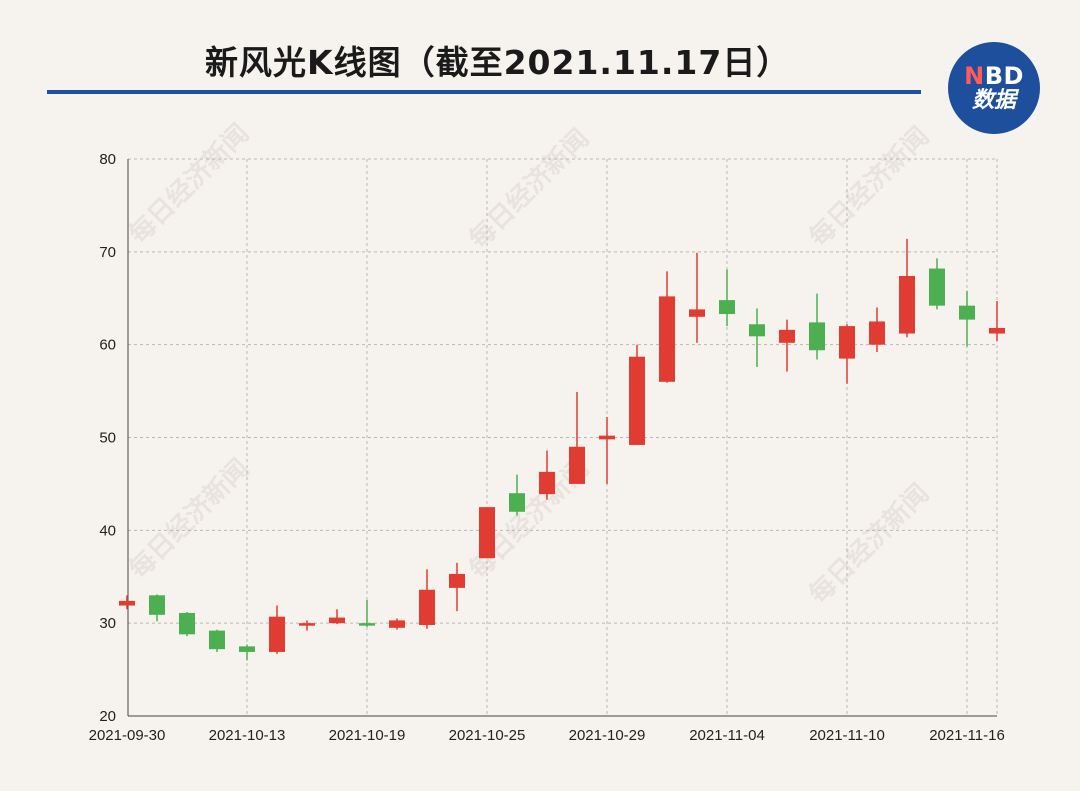 The height and width of the screenshot is (791, 1080). Describe the element at coordinates (607, 735) in the screenshot. I see `x-tick-label: 2021-10-29` at that location.